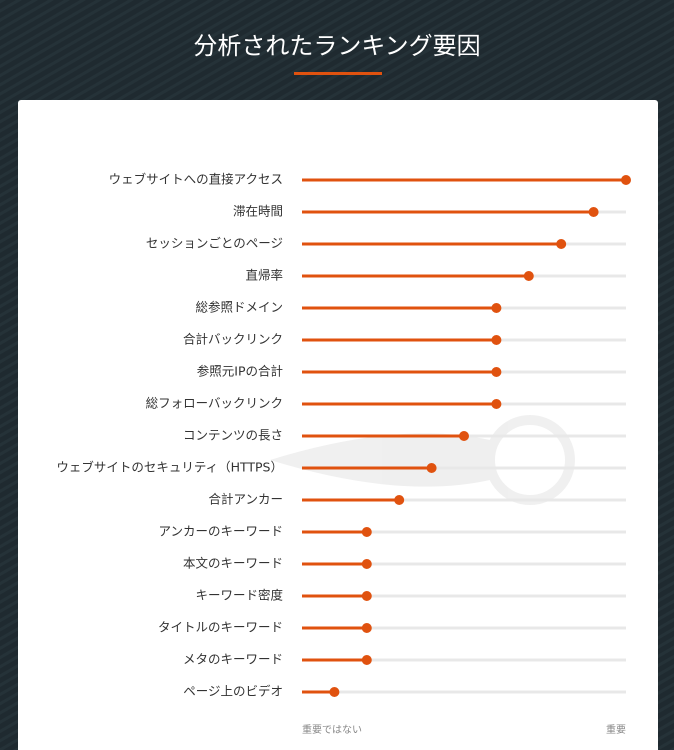 This screenshot has height=750, width=674. Describe the element at coordinates (264, 275) in the screenshot. I see `category-label: 直帰率` at that location.